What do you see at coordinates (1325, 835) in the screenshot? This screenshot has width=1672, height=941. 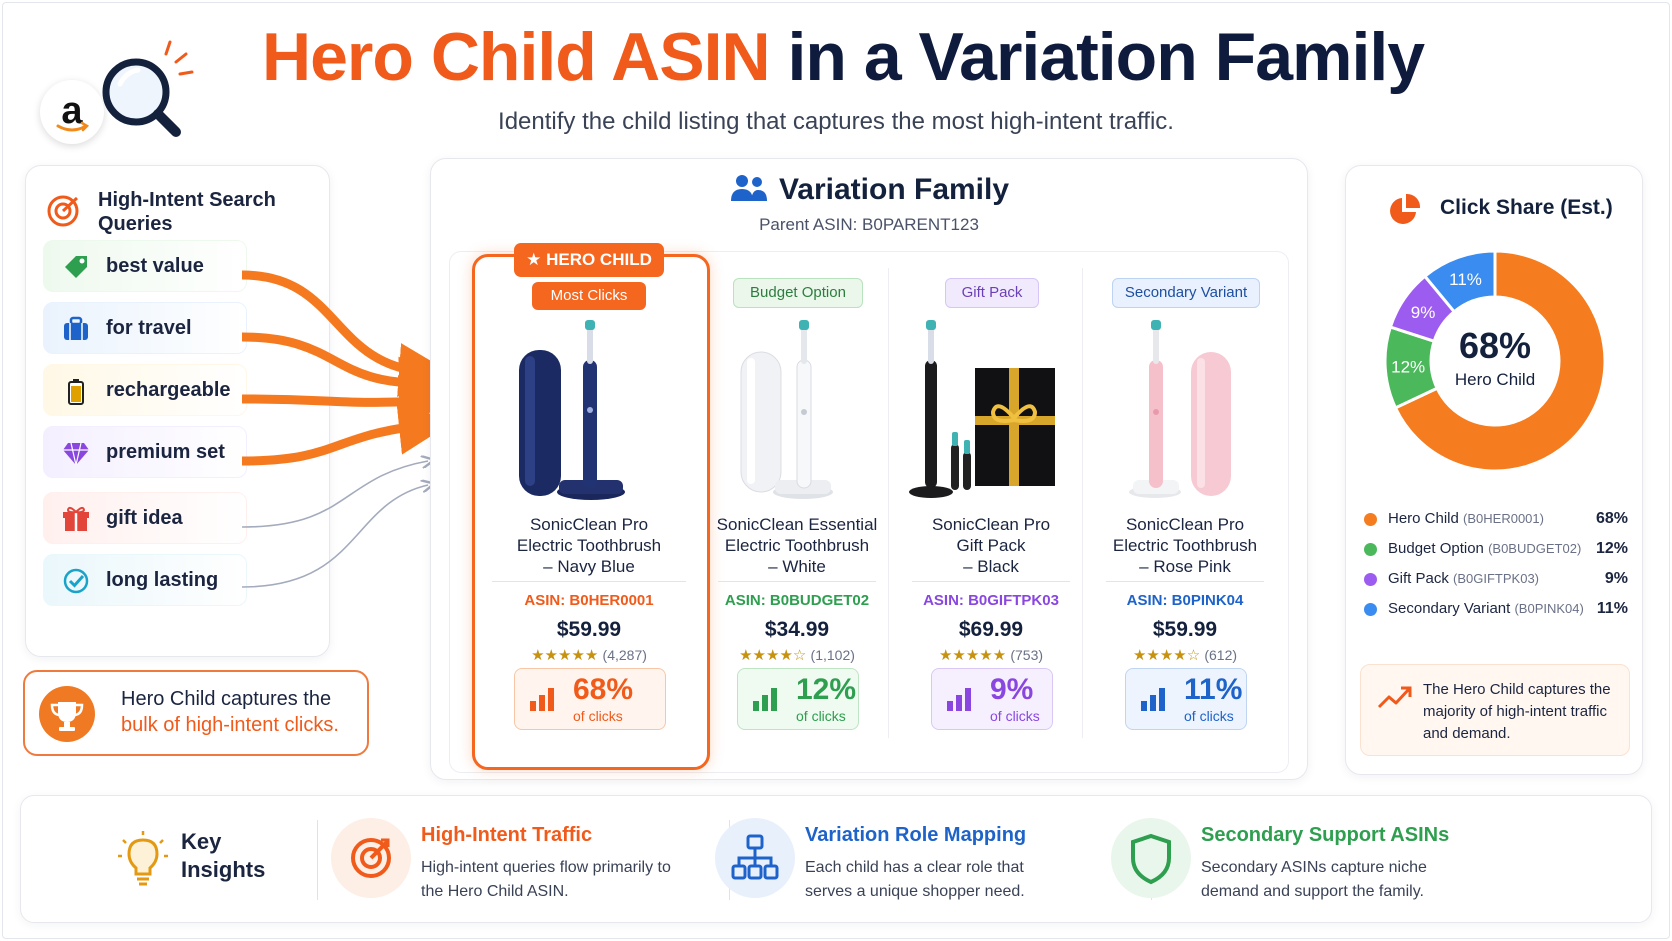 I see `insight-title: Secondary Support ASINs` at bounding box center [1325, 835].